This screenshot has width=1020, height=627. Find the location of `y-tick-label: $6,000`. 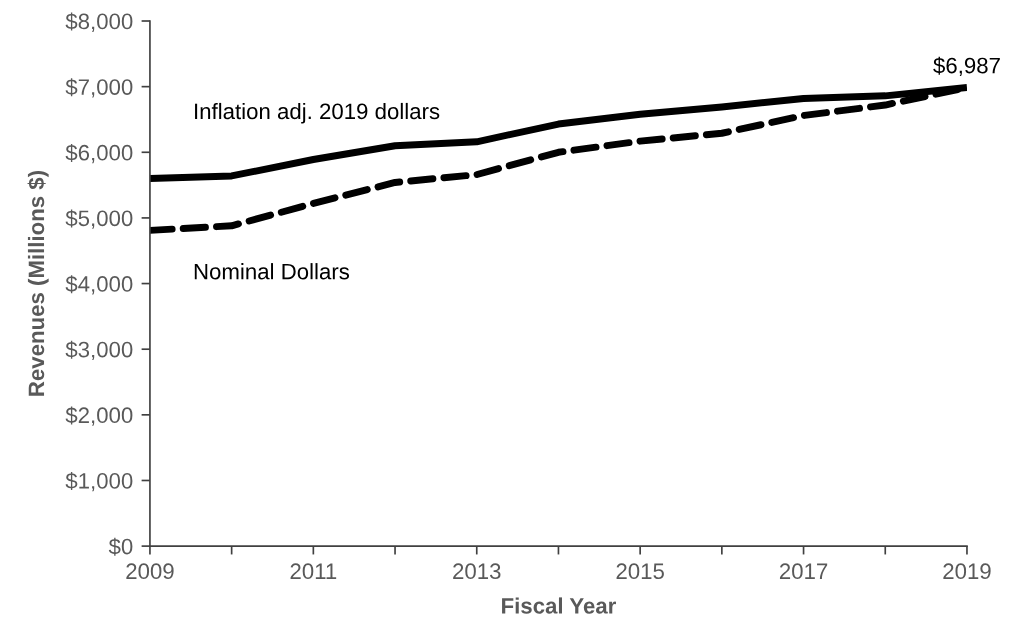

y-tick-label: $6,000 is located at coordinates (99, 153).